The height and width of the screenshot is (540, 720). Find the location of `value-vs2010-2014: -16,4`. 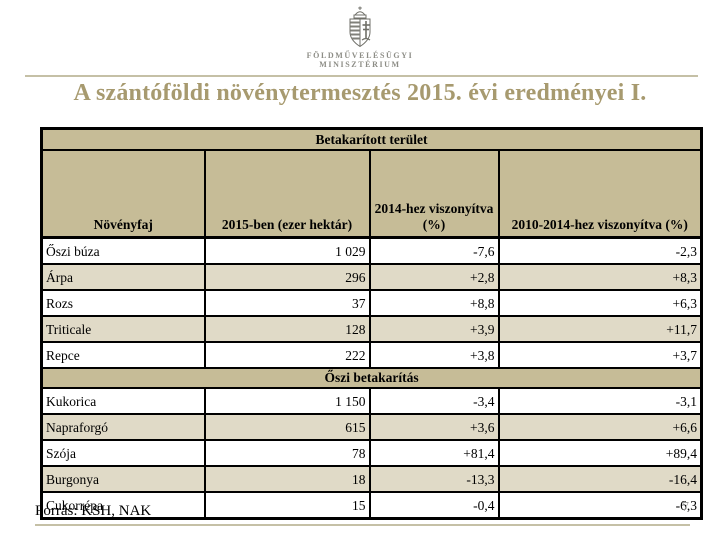

value-vs2010-2014: -16,4 is located at coordinates (600, 479).